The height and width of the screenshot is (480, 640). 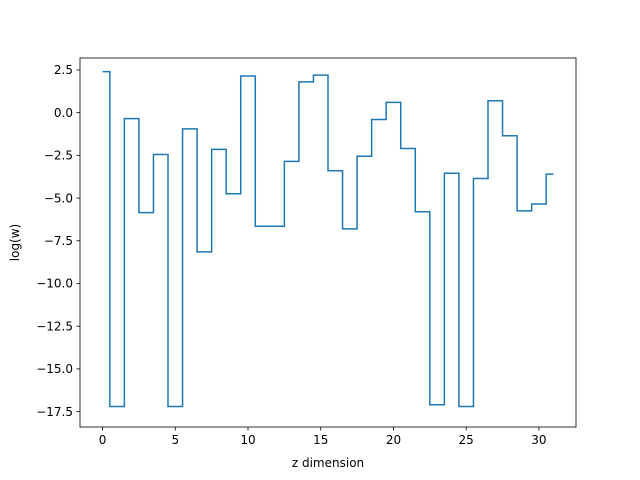 What do you see at coordinates (247, 440) in the screenshot?
I see `x-tick-label: 10` at bounding box center [247, 440].